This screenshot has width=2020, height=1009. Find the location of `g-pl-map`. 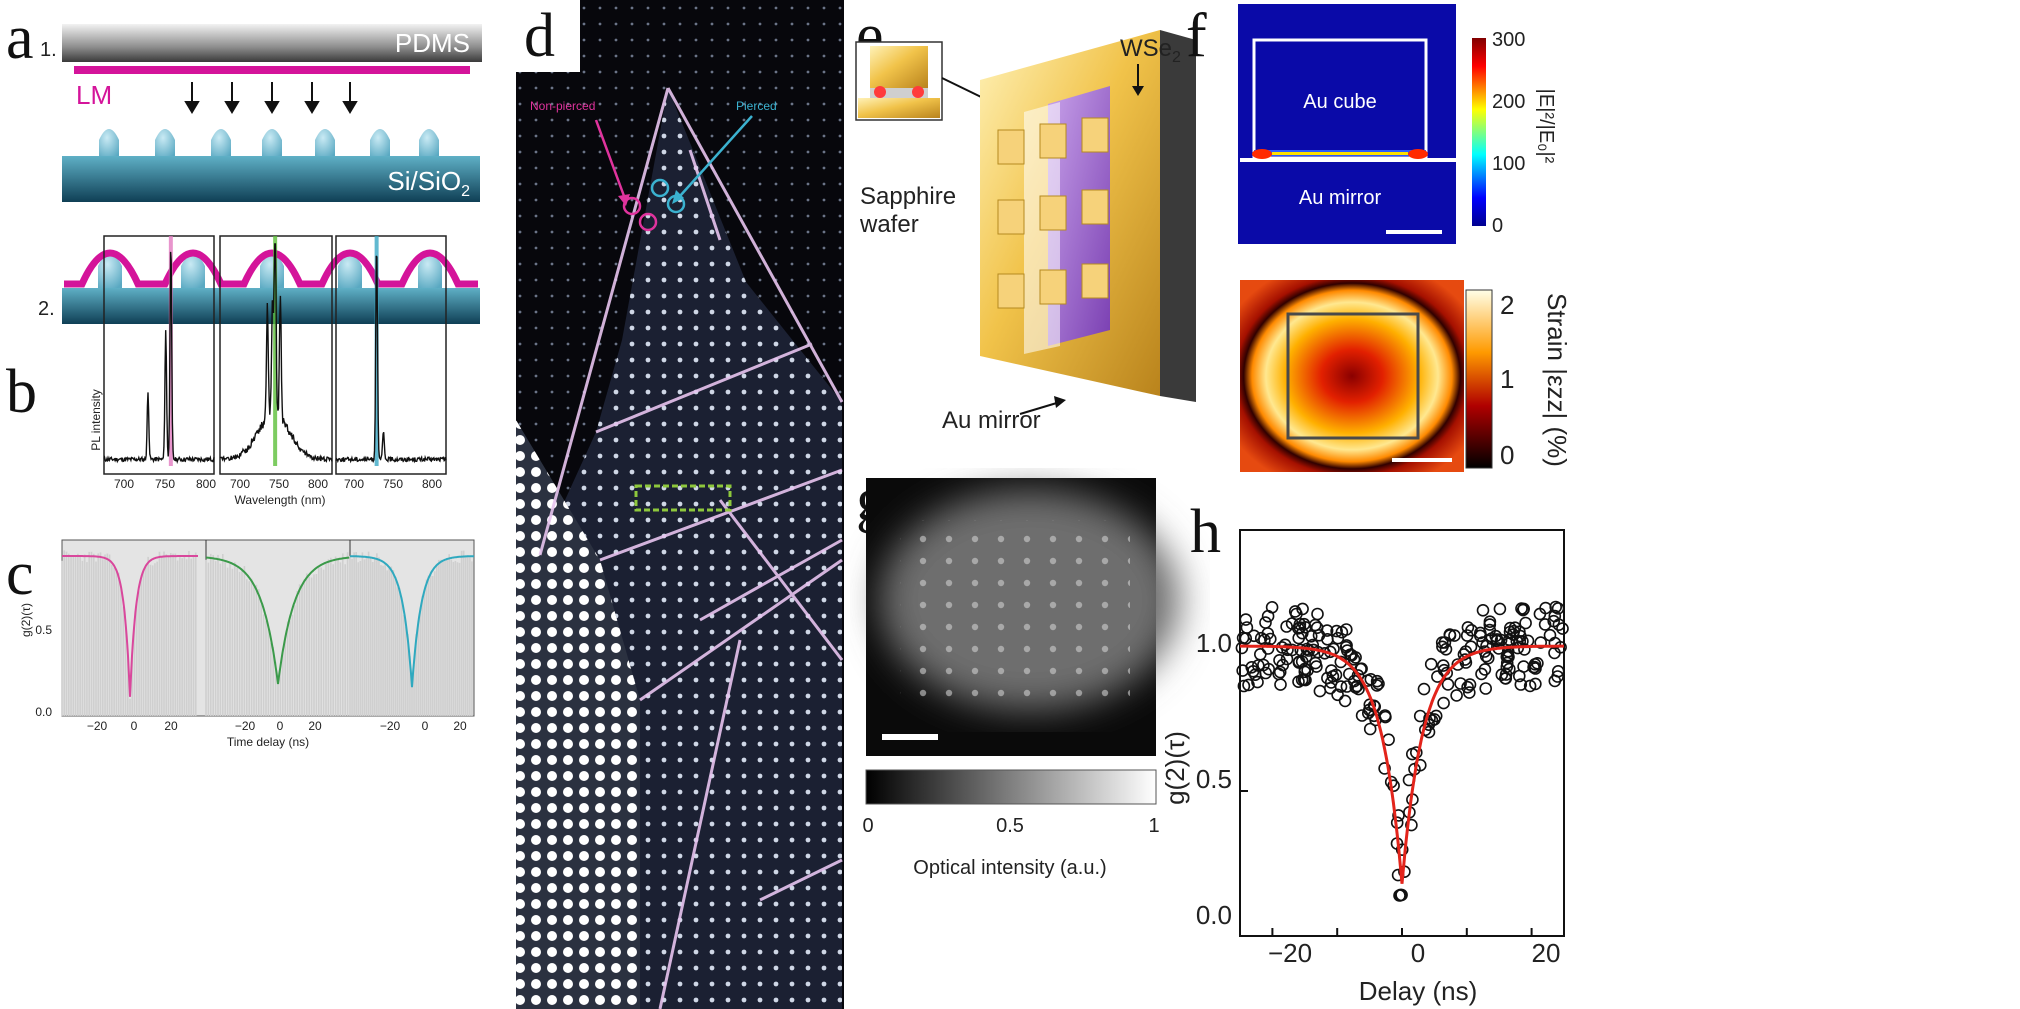

g-pl-map is located at coordinates (1023, 617).